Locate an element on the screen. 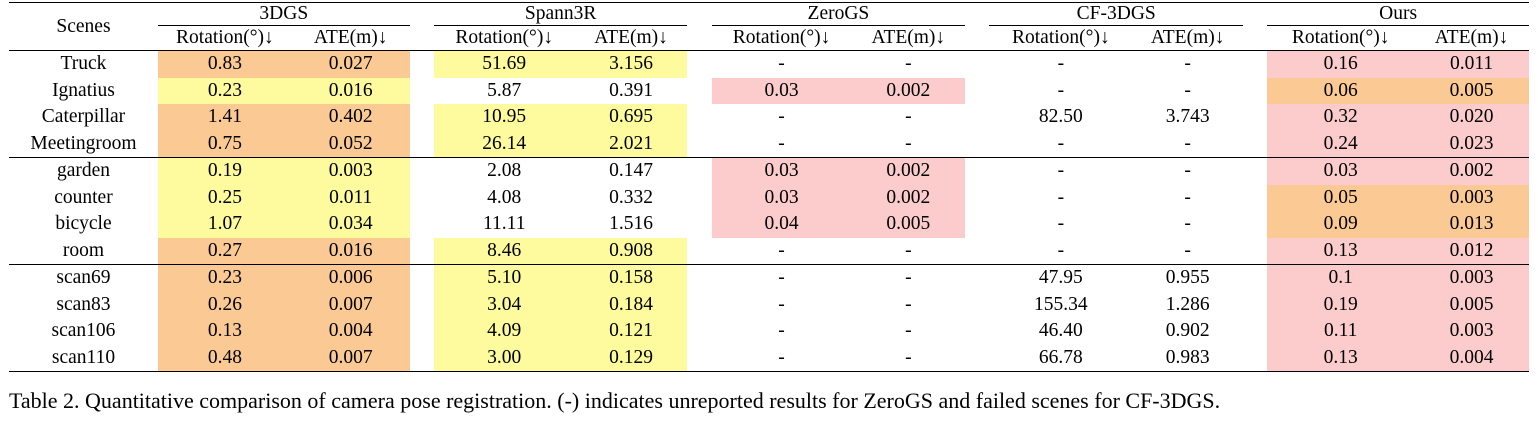 The height and width of the screenshot is (422, 1538). rotation-value-cell: 0.1 is located at coordinates (1341, 278).